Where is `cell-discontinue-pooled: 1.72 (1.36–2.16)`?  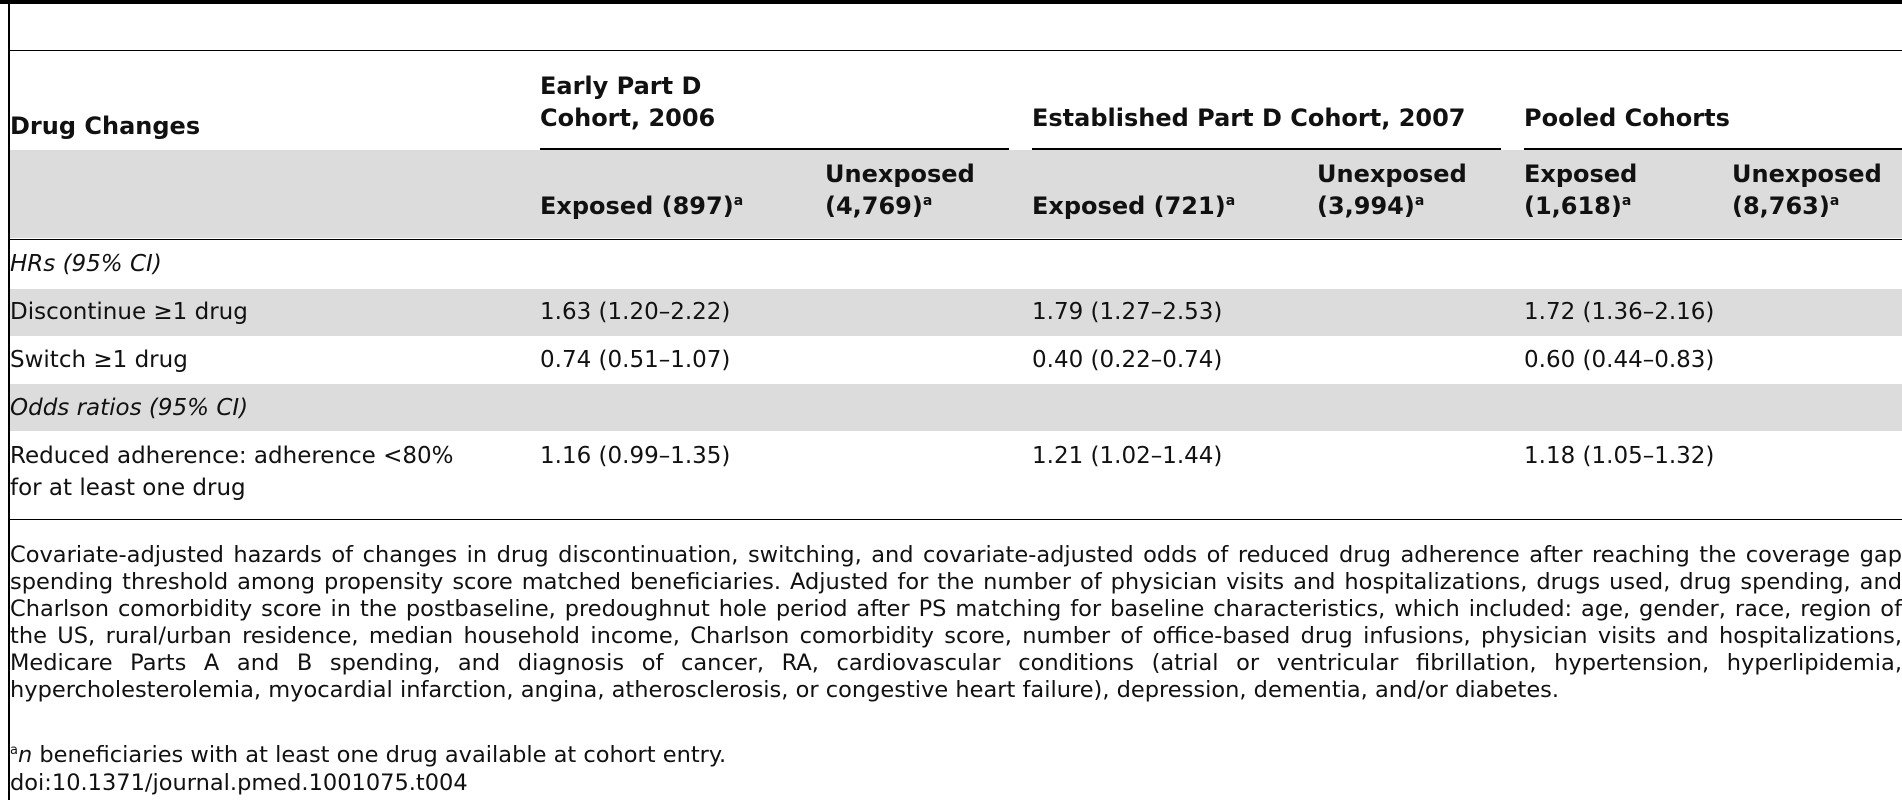 cell-discontinue-pooled: 1.72 (1.36–2.16) is located at coordinates (1619, 312).